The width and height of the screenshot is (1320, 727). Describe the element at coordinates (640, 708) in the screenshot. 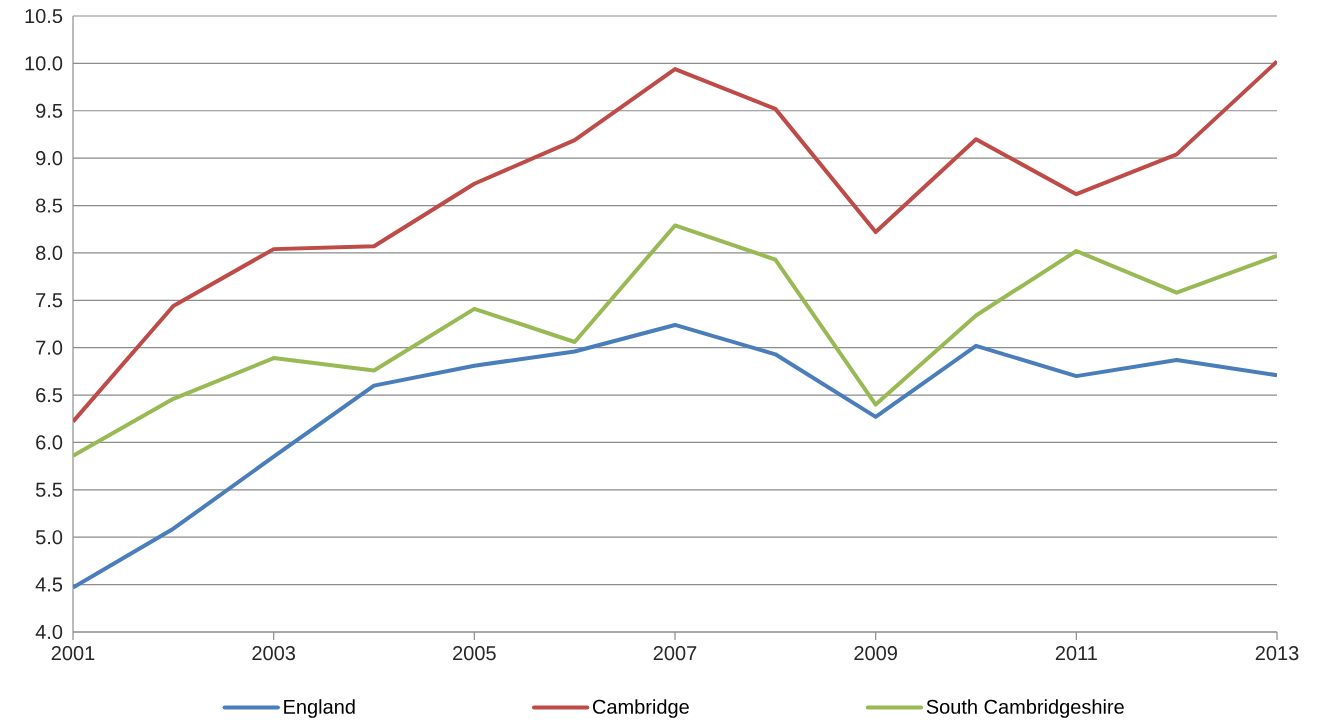

I see `legend-label: Cambridge` at that location.